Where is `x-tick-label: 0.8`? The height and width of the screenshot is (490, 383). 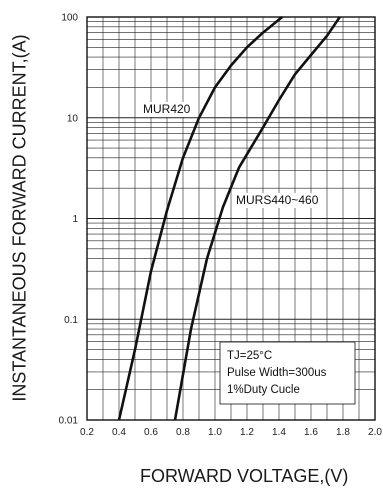
x-tick-label: 0.8 is located at coordinates (183, 432).